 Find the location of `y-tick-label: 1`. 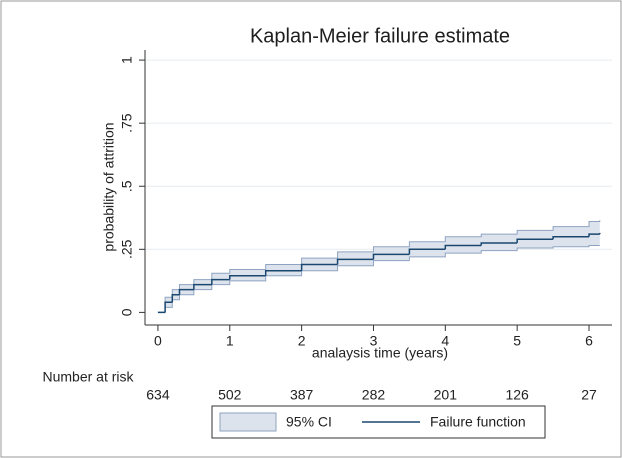

y-tick-label: 1 is located at coordinates (127, 60).